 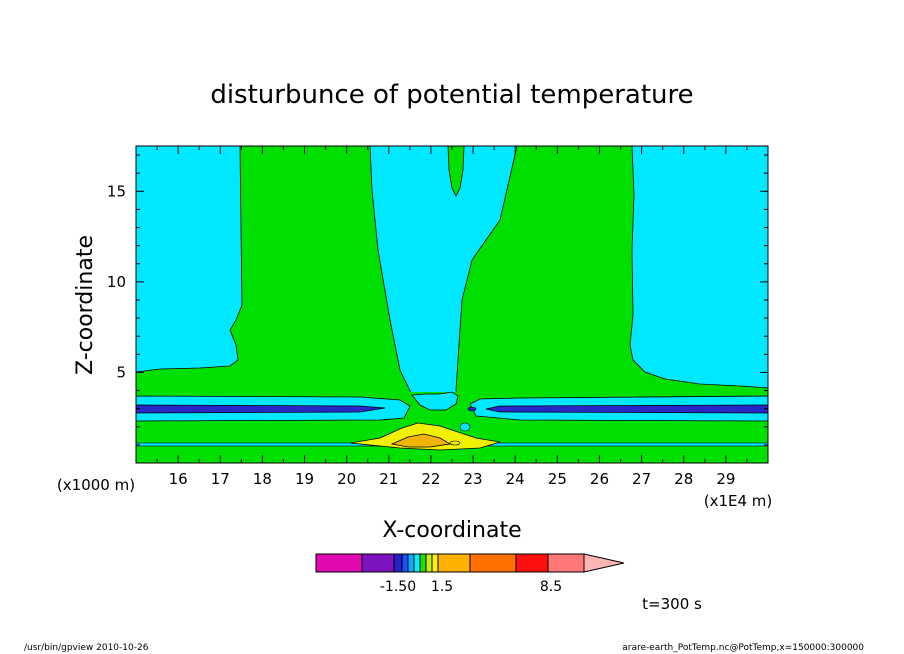 What do you see at coordinates (451, 95) in the screenshot?
I see `chart-title: disturbunce of potential temperature` at bounding box center [451, 95].